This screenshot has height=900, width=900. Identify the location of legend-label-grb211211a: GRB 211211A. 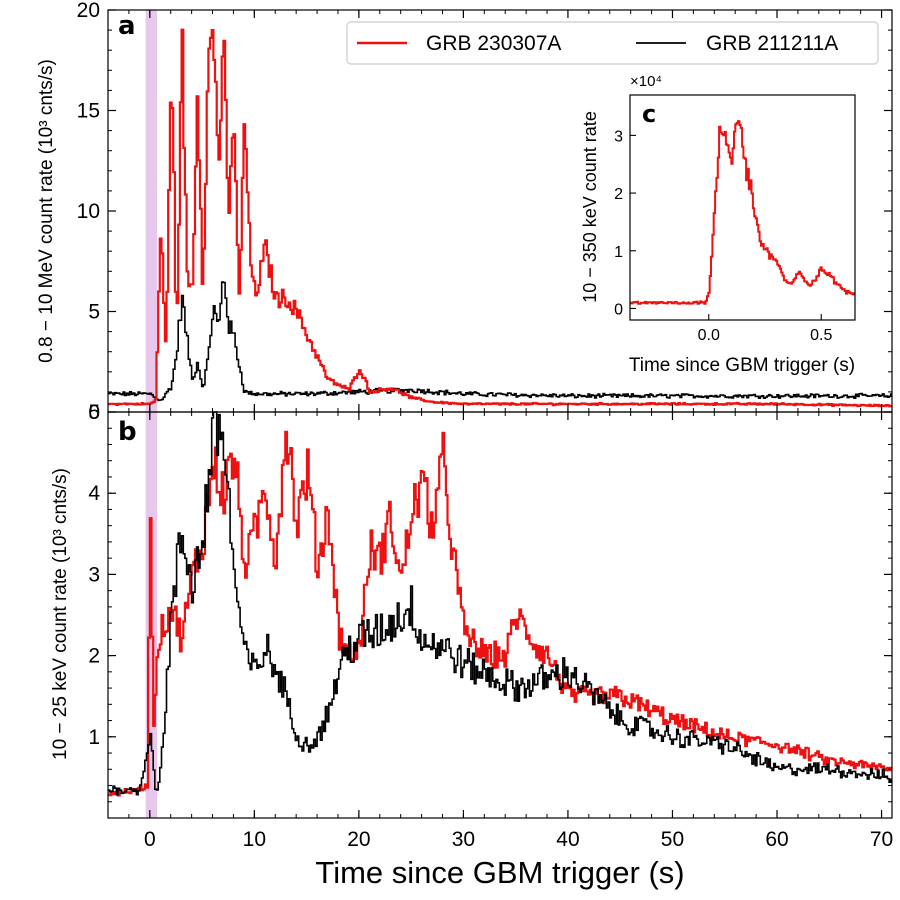
(772, 43).